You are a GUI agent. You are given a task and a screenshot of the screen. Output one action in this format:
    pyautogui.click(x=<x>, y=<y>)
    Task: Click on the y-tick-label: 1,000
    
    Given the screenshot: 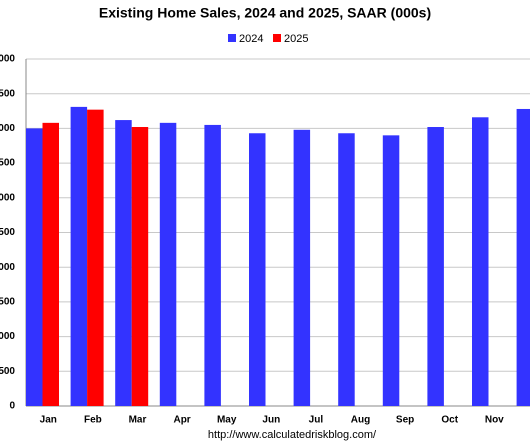 What is the action you would take?
    pyautogui.click(x=7, y=336)
    